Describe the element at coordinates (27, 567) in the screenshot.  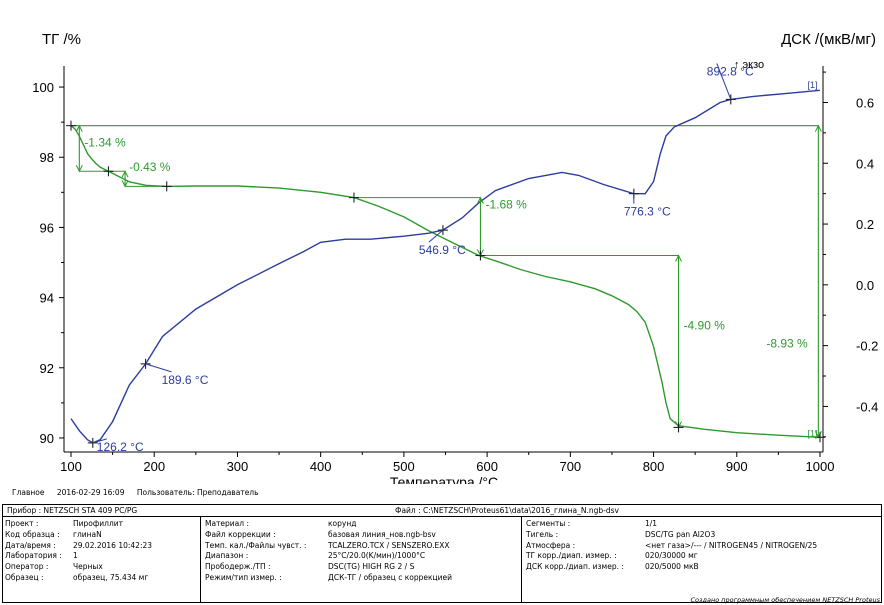
I see `footer-field: Оператор :` at that location.